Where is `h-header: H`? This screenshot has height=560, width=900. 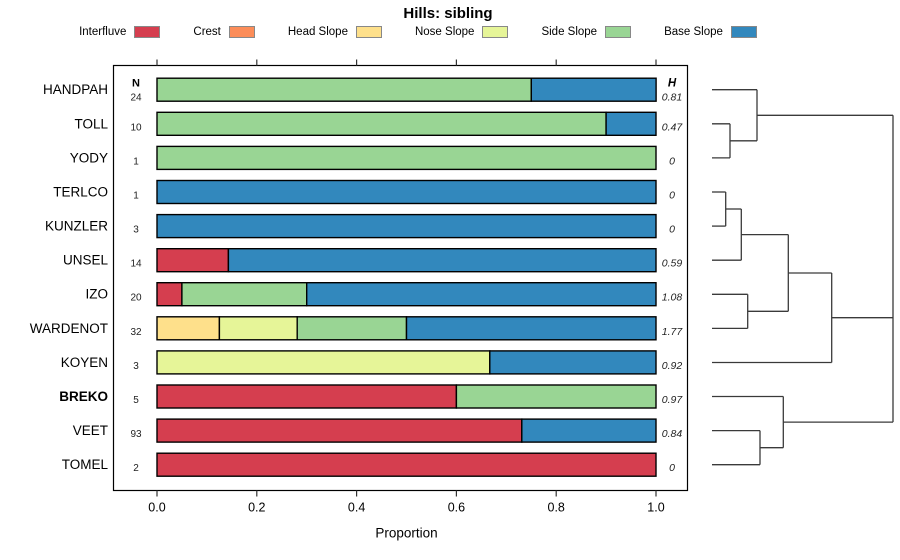 h-header: H is located at coordinates (672, 84).